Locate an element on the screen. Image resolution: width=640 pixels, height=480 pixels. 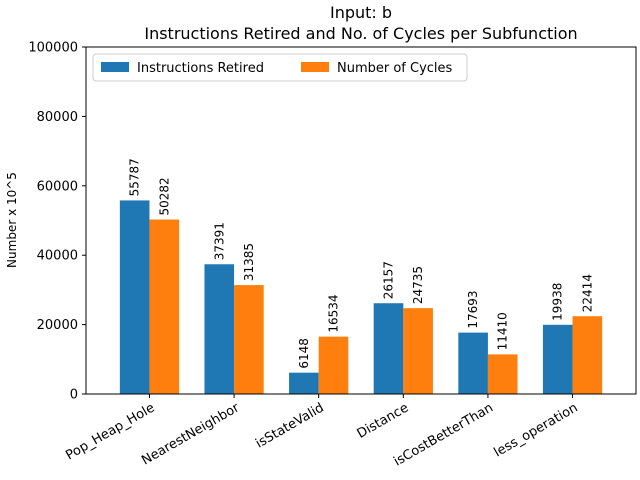
data-label: 55787 is located at coordinates (135, 177).